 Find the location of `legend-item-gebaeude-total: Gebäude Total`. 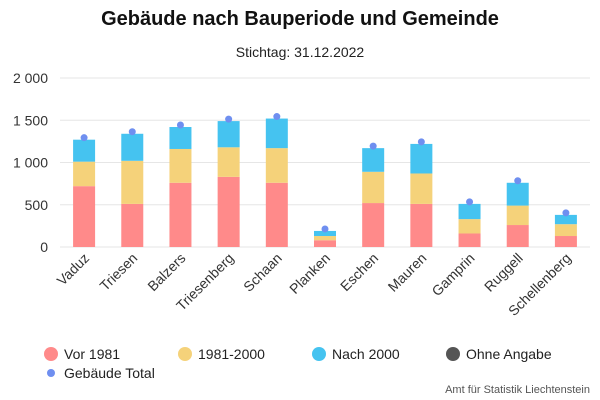

legend-item-gebaeude-total: Gebäude Total is located at coordinates (101, 373).